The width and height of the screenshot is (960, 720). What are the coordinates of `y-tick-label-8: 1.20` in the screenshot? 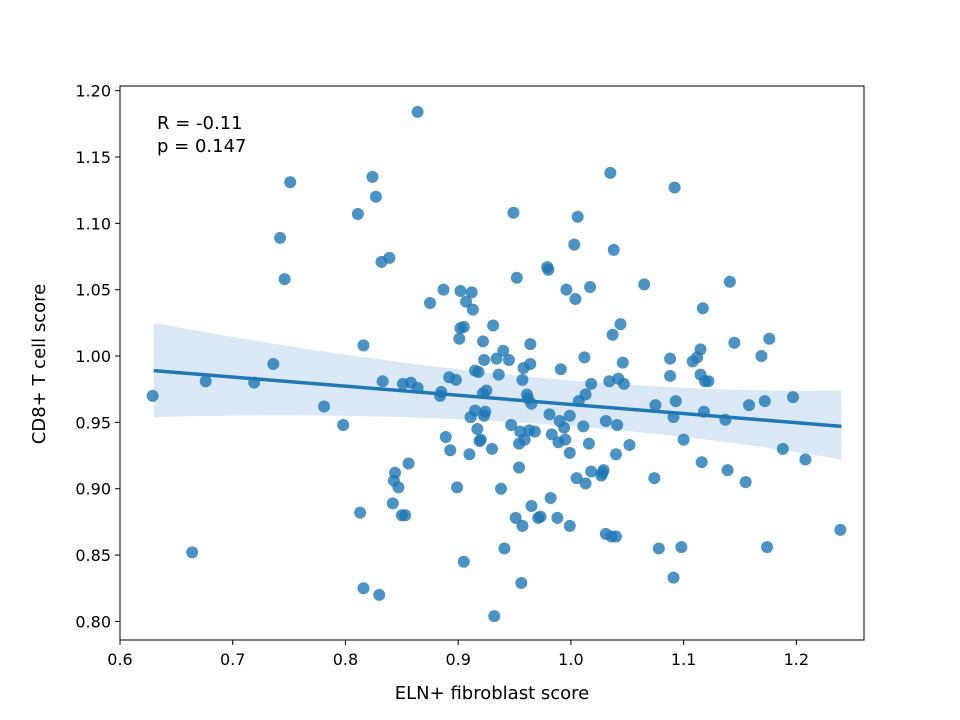 It's located at (93, 91).